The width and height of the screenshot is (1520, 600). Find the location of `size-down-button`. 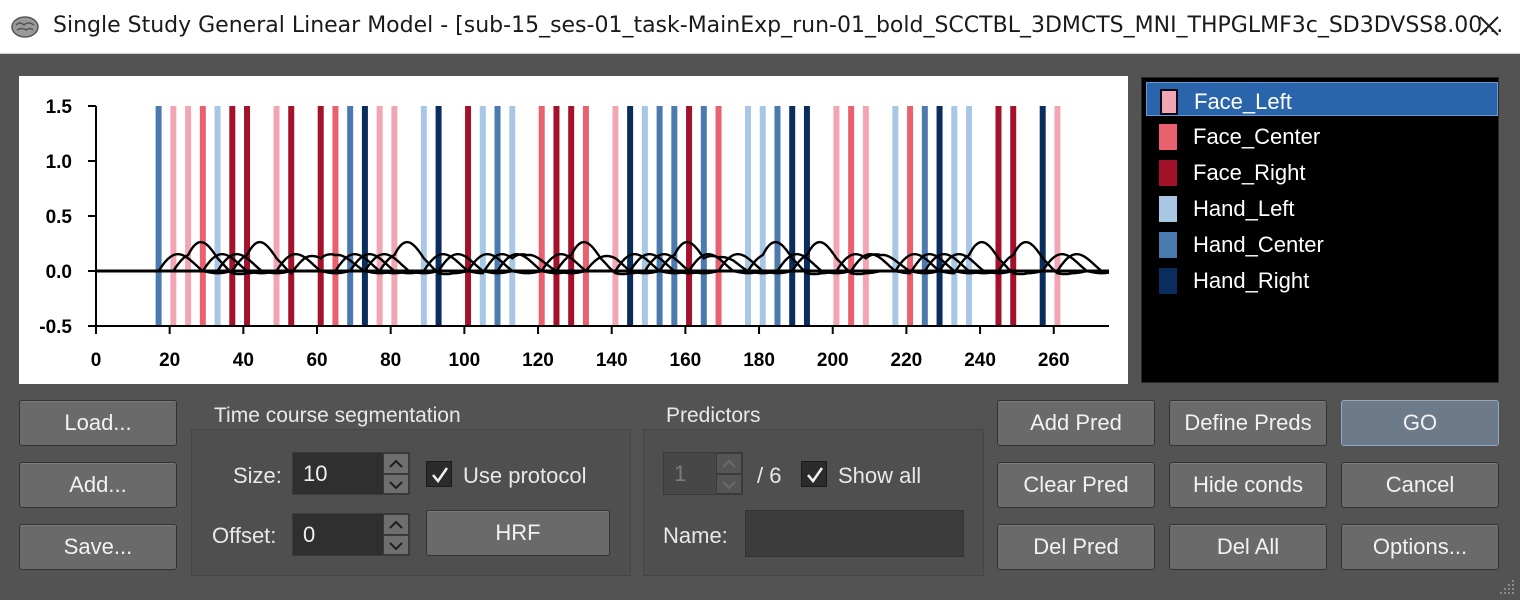

size-down-button is located at coordinates (396, 483).